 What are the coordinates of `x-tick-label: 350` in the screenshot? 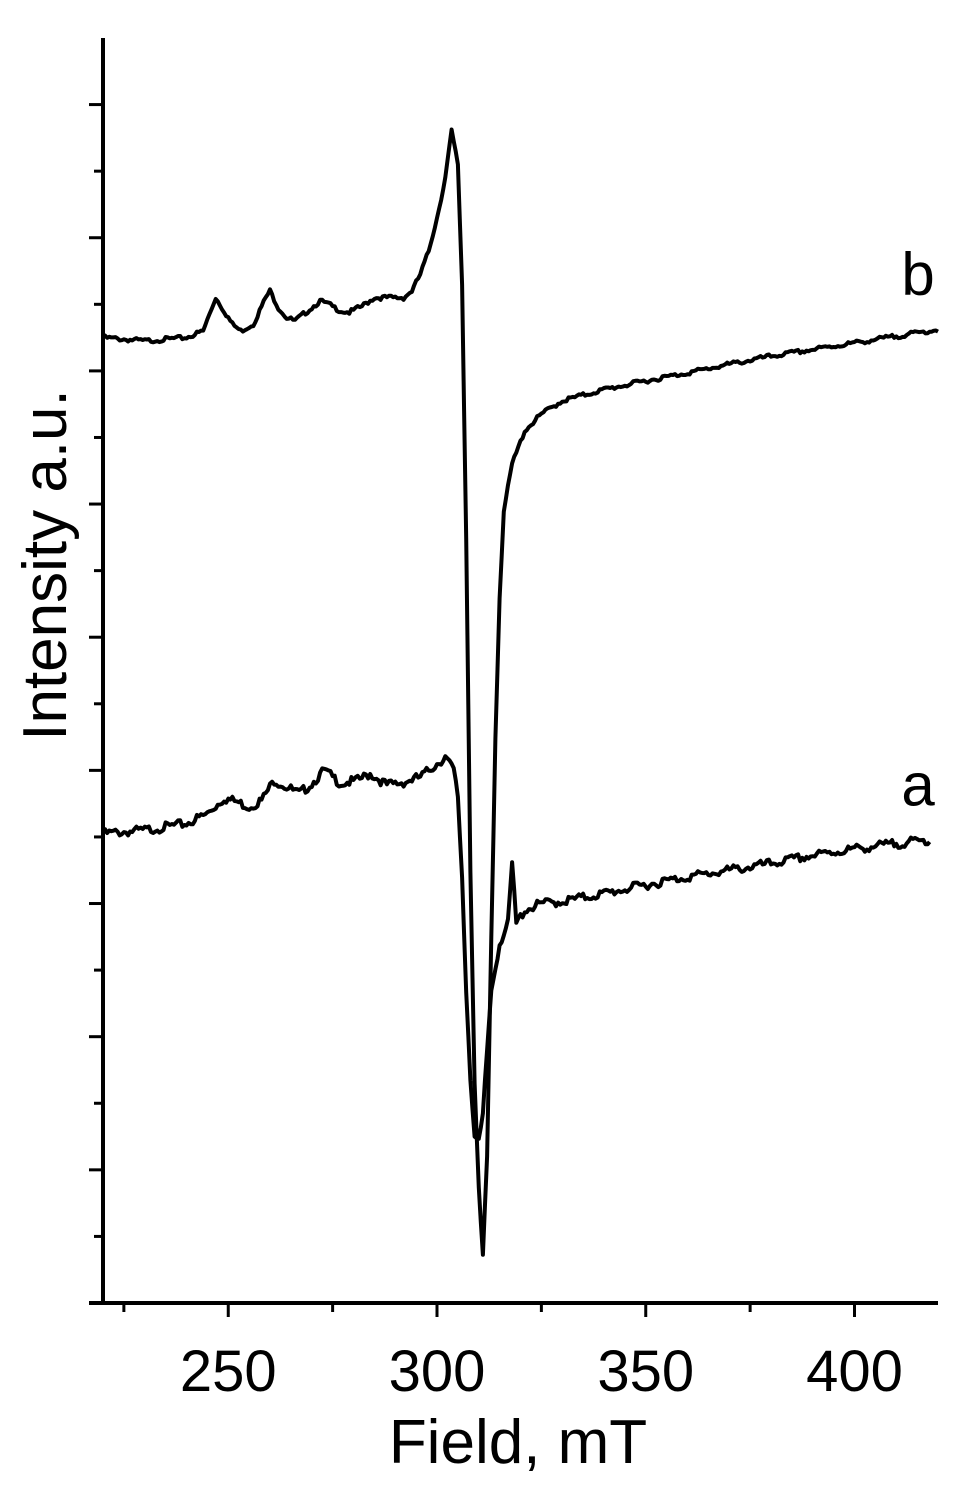 It's located at (645, 1371).